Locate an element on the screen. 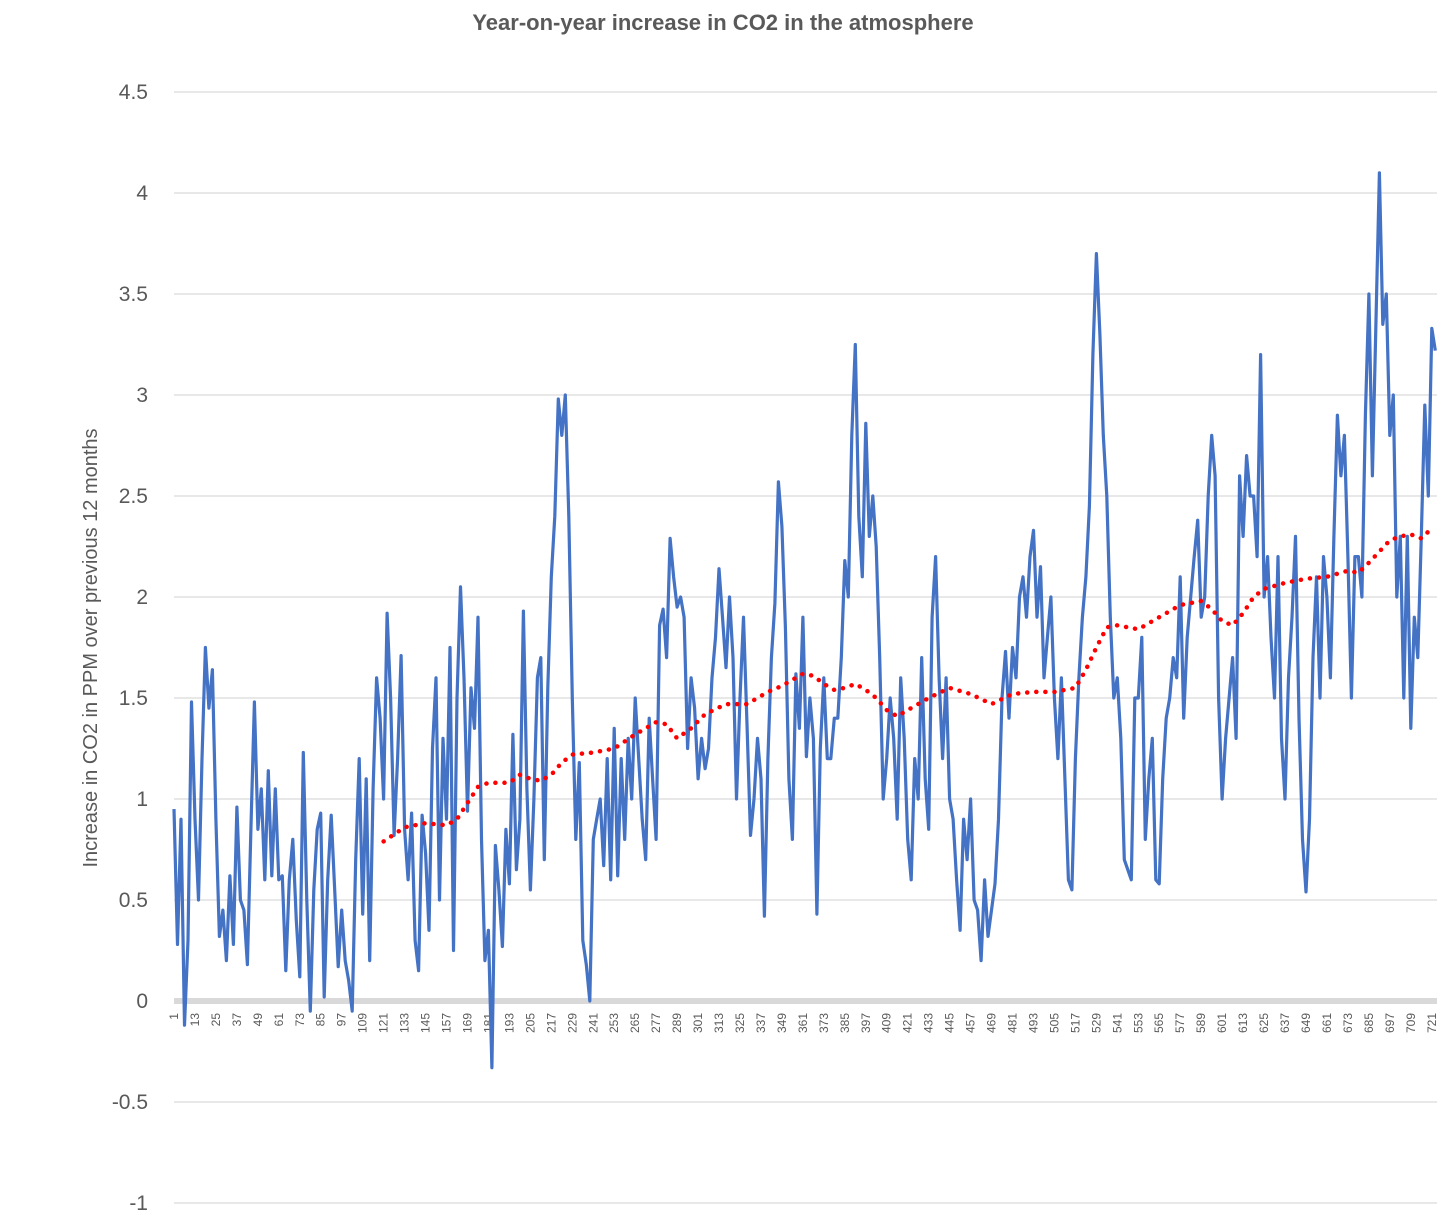 The width and height of the screenshot is (1456, 1227). x-tick-label: 1 is located at coordinates (174, 1016).